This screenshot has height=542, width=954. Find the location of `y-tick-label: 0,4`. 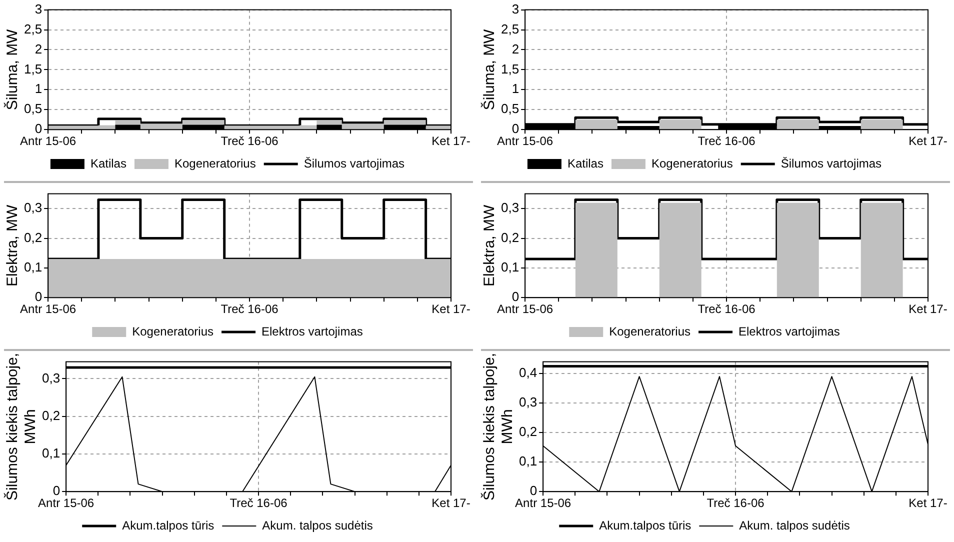

y-tick-label: 0,4 is located at coordinates (528, 372).